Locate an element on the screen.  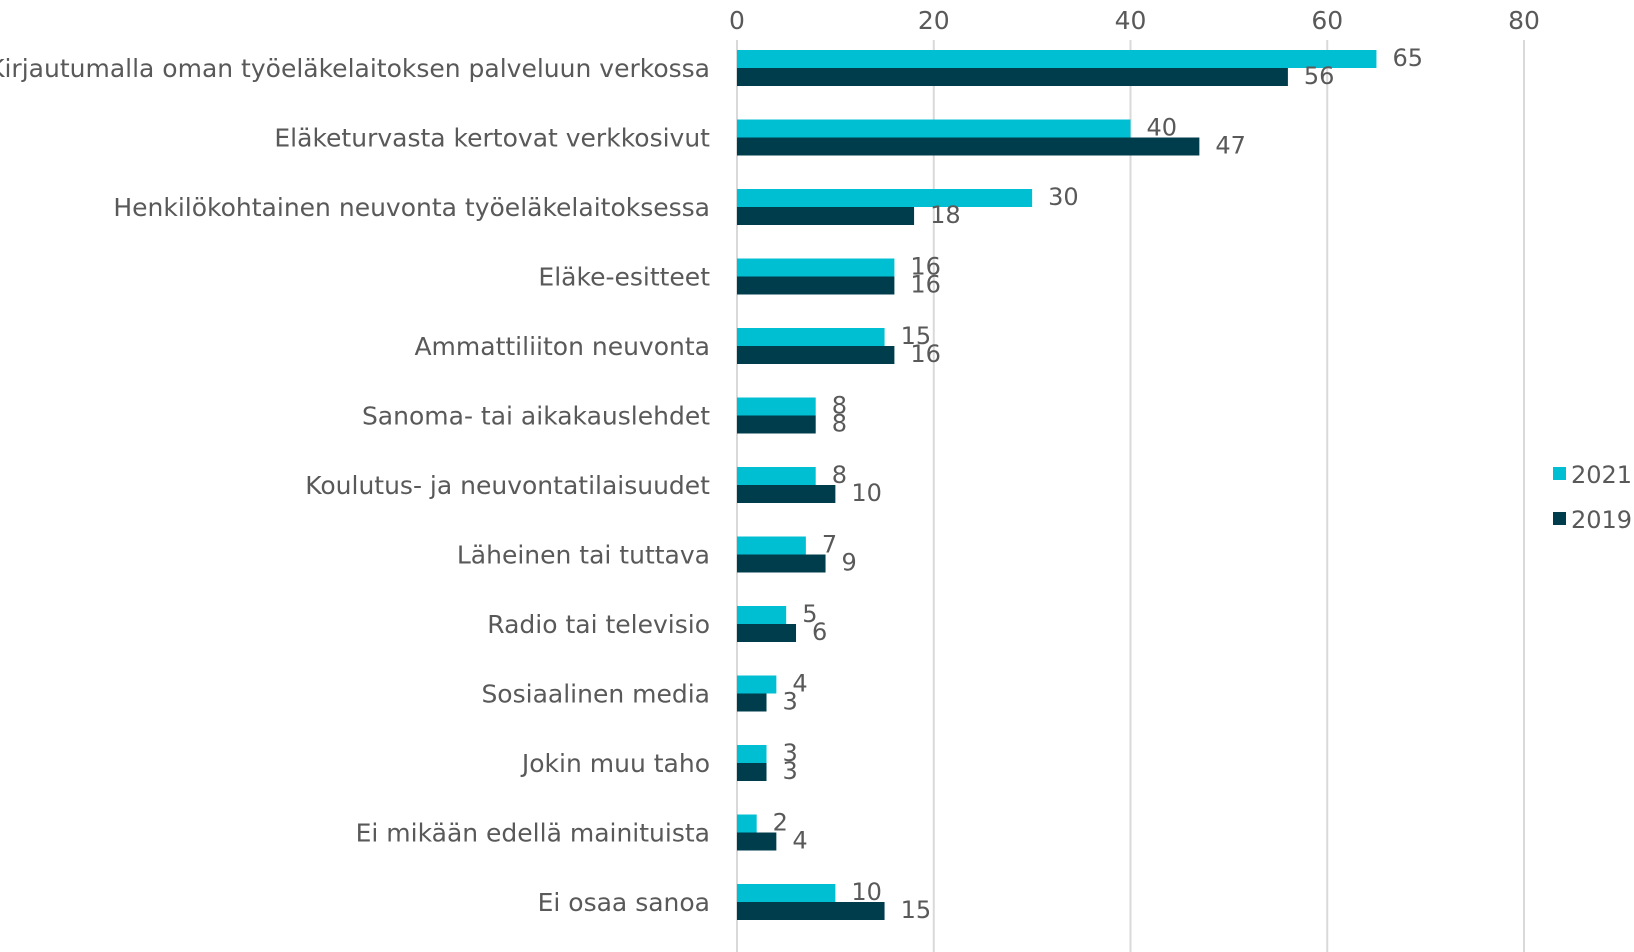
x-tick-label: 40 is located at coordinates (1131, 20).